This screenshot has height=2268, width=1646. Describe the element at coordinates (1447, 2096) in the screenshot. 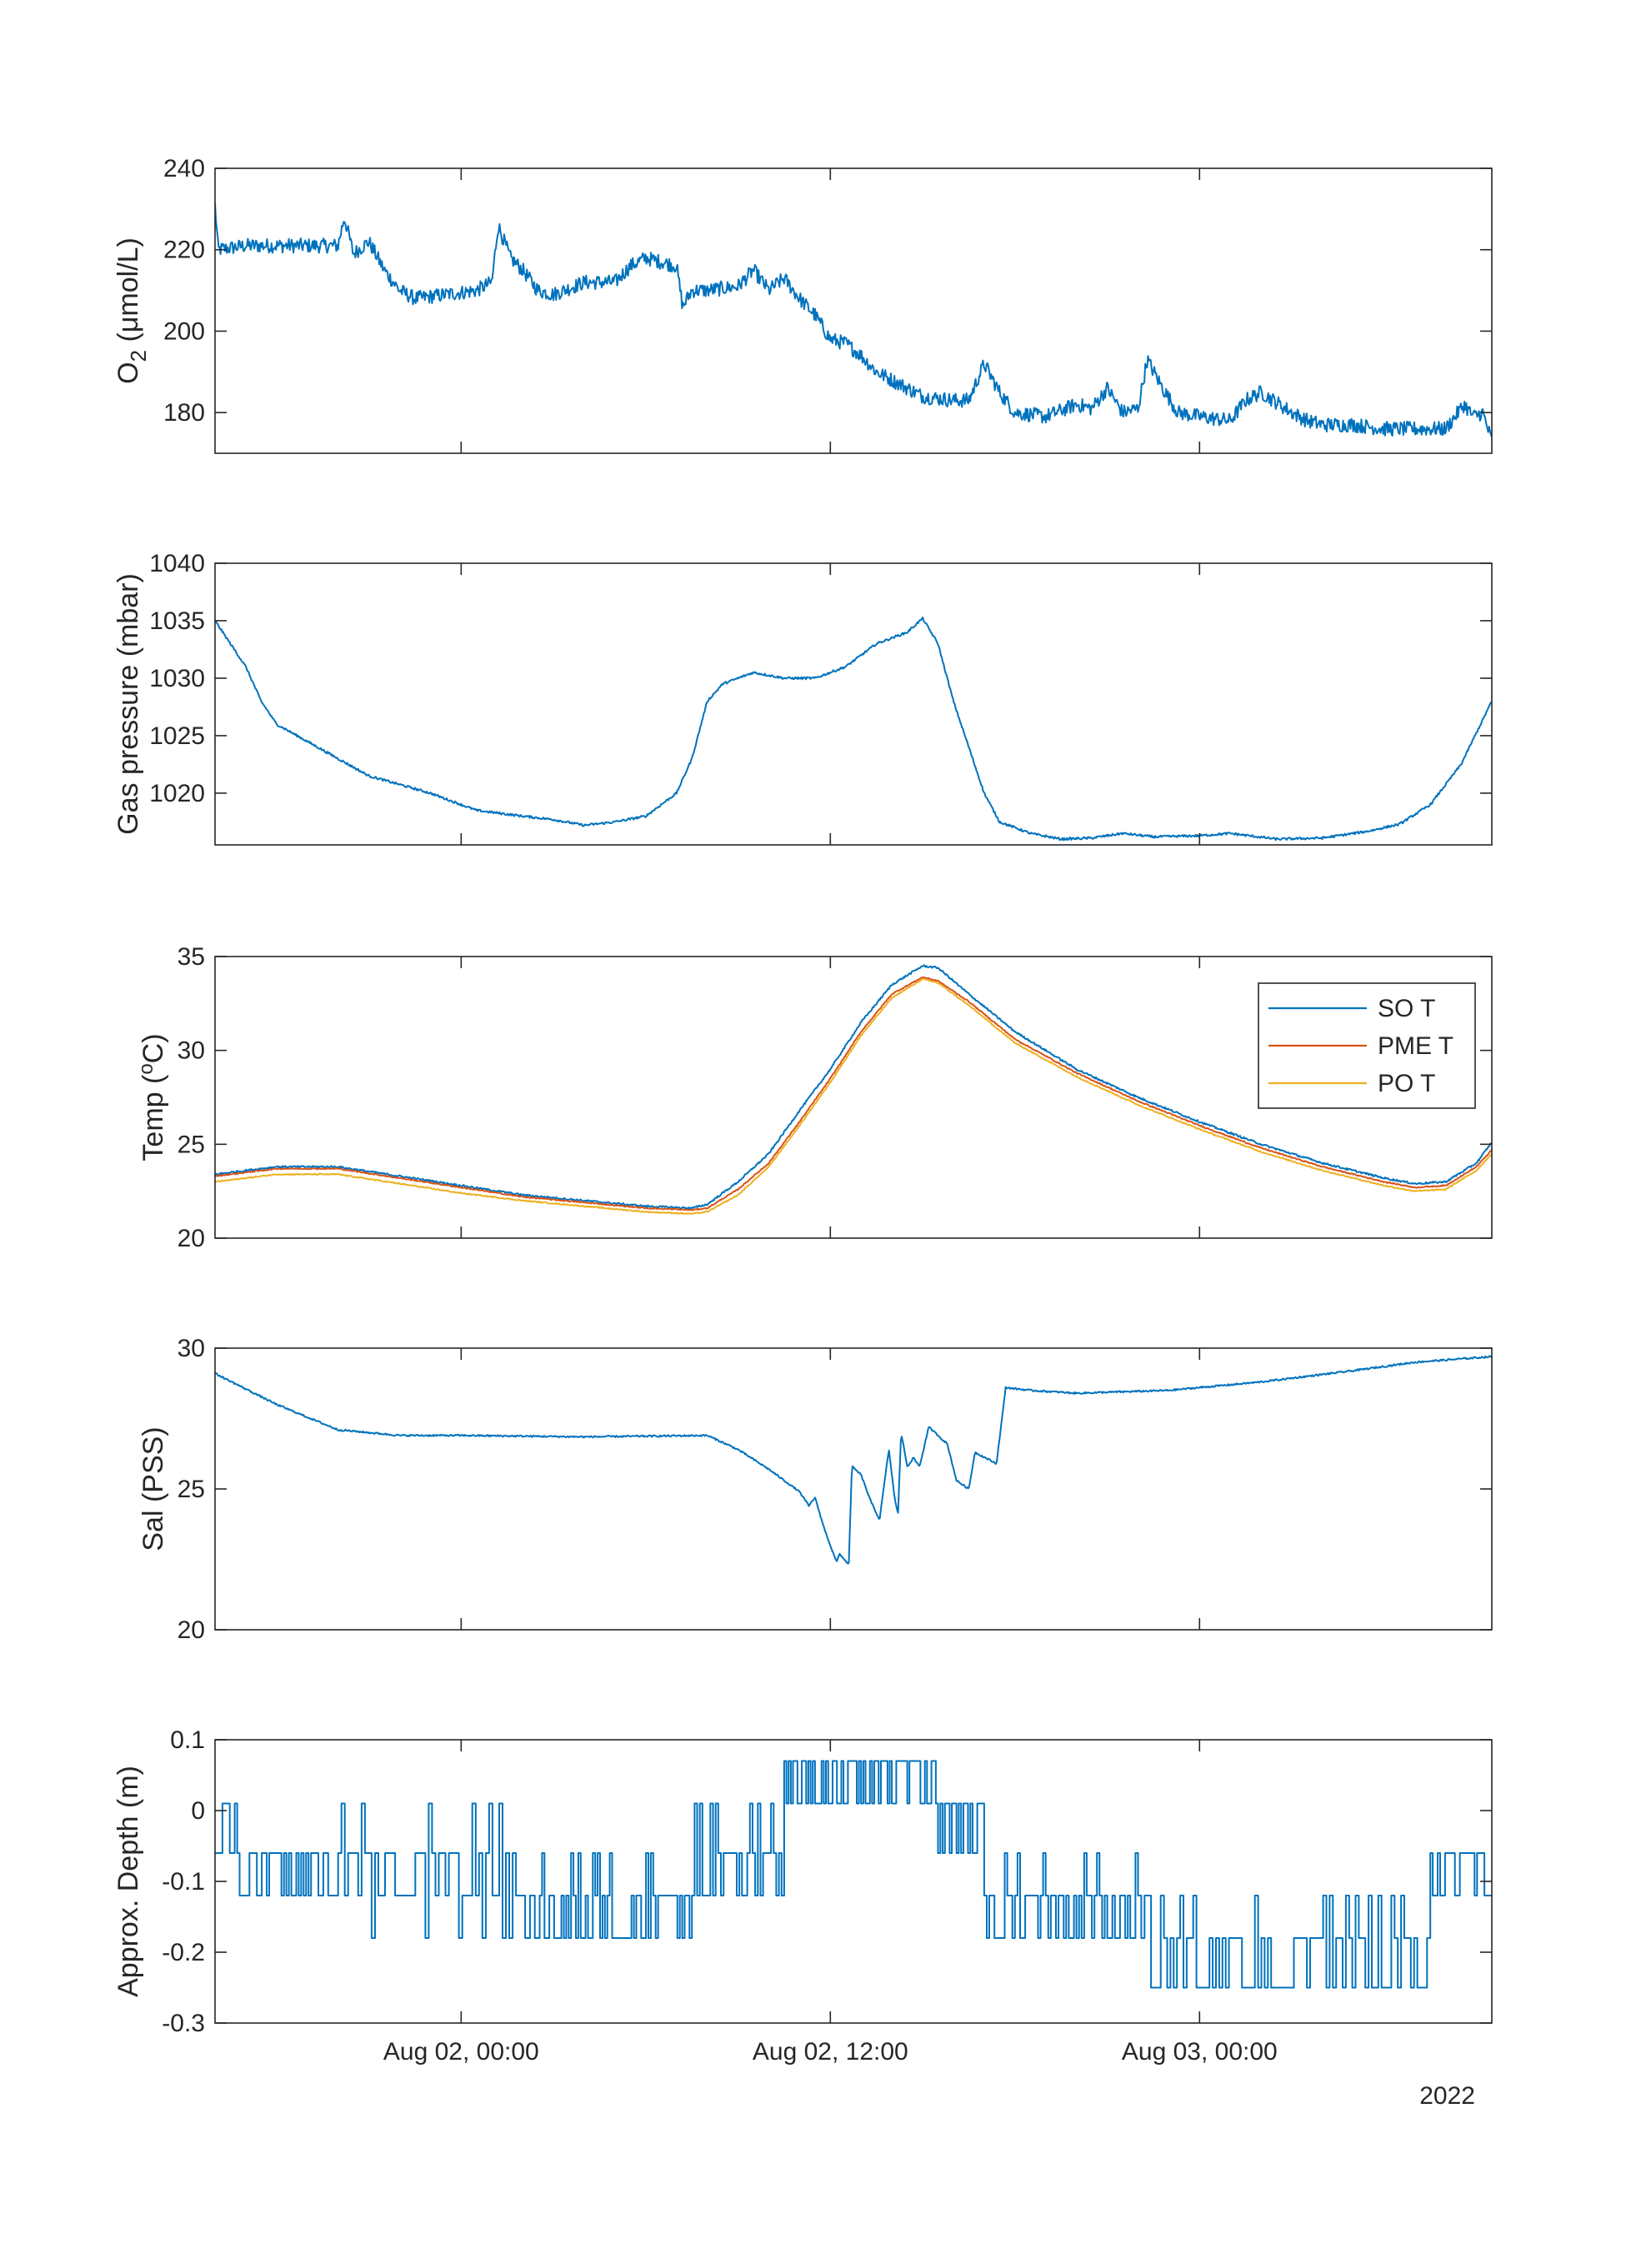

I see `x-axis-year-label: 2022` at that location.